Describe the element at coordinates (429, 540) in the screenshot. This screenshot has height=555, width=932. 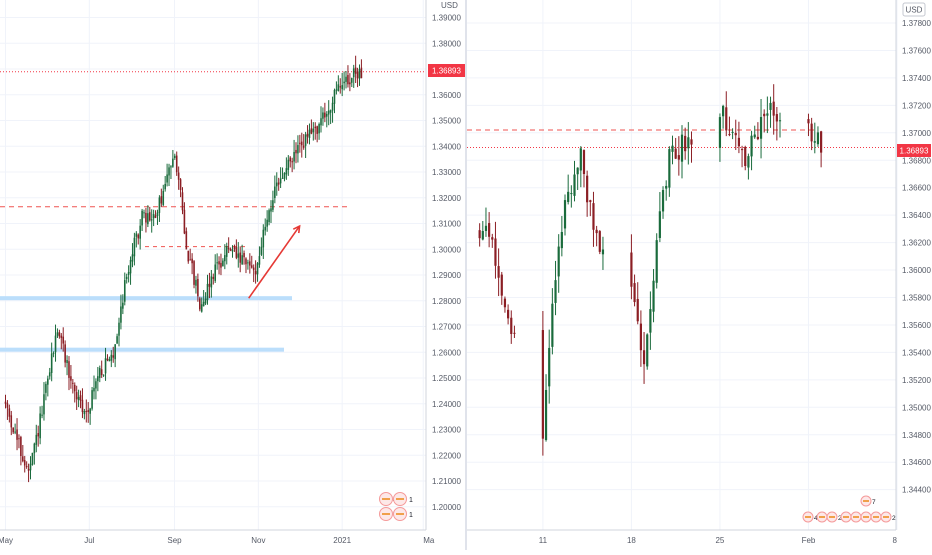
I see `left-x-tick-label: Ma` at that location.